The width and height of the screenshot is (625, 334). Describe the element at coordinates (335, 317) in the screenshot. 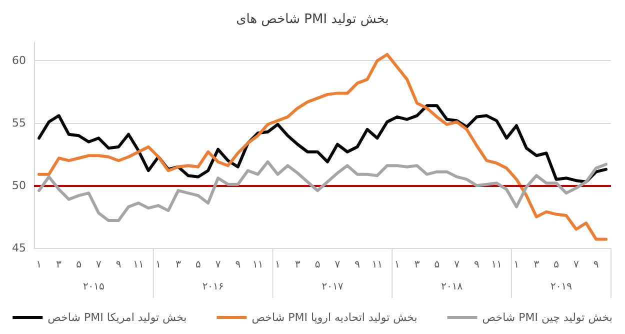

I see `legend-label: شاخص PMI بخش تولید اتحادیه اروپا` at that location.